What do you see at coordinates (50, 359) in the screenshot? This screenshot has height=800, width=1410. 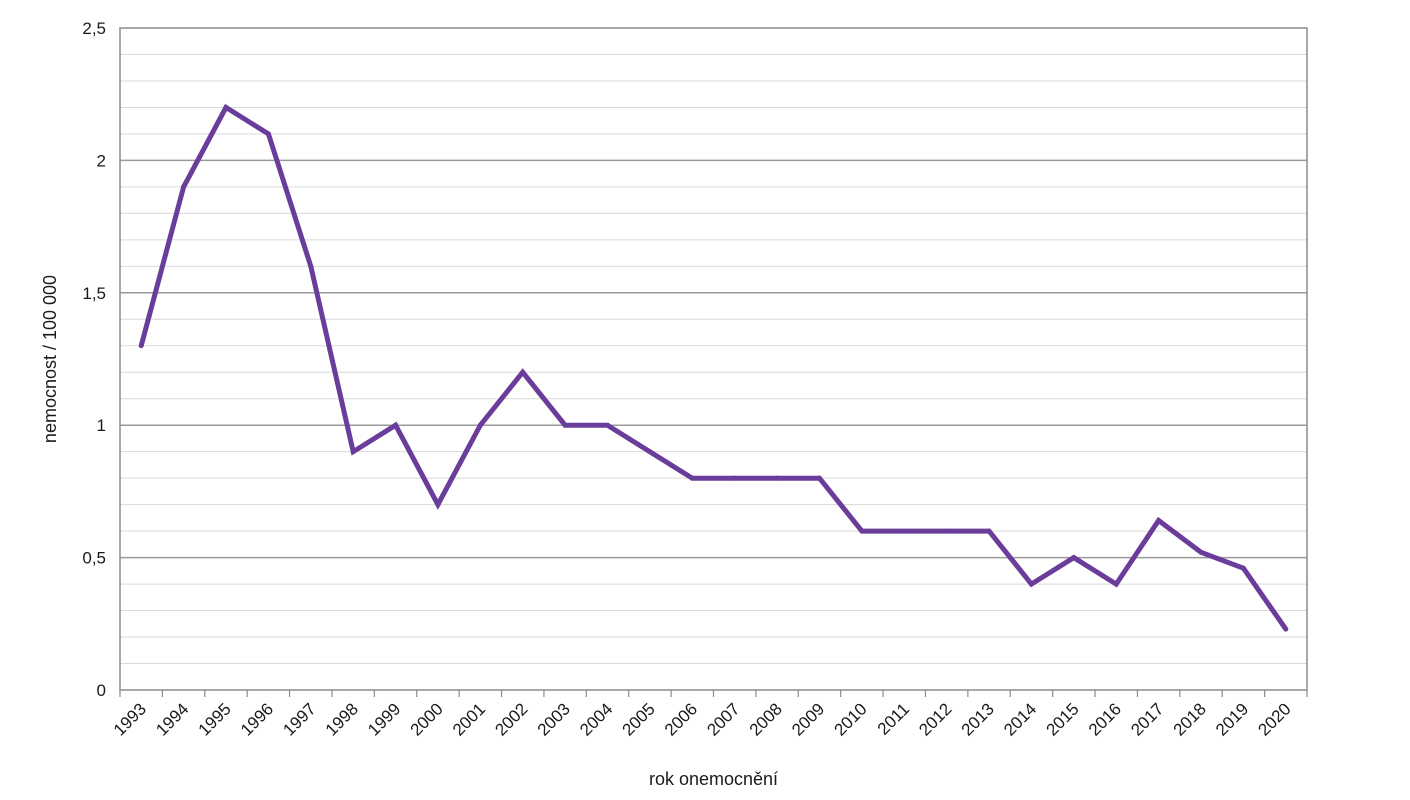 I see `y-axis-title: nemocnost / 100 000` at bounding box center [50, 359].